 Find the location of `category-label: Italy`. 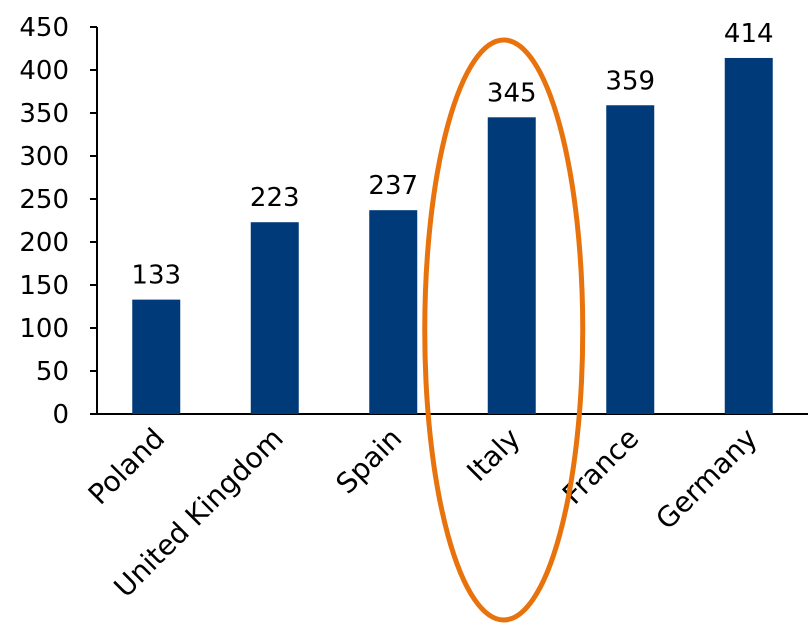

category-label: Italy is located at coordinates (493, 455).